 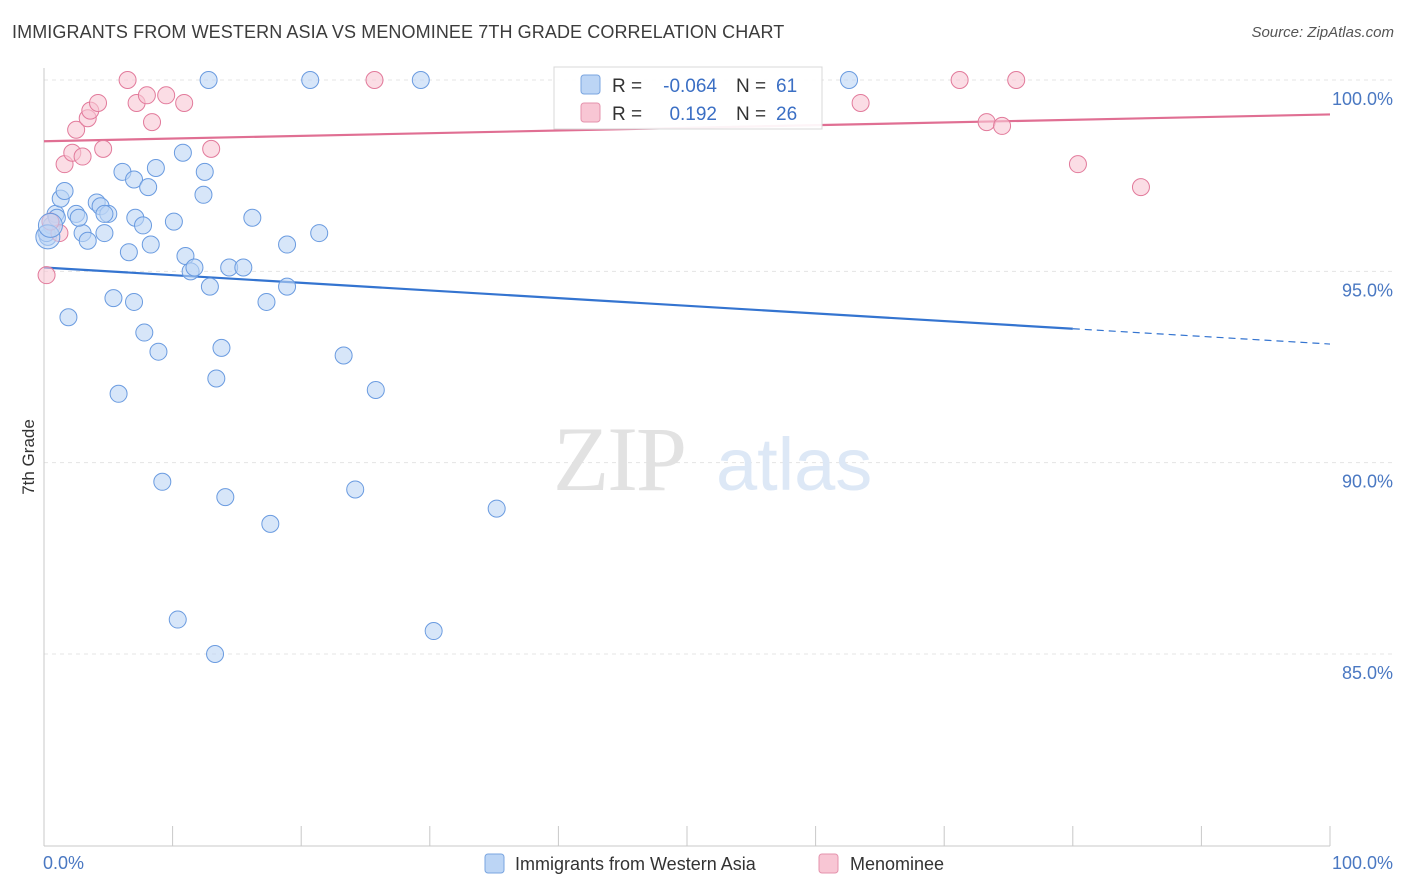 I want to click on x-tick-label-max: 100.0%, so click(x=1362, y=863).